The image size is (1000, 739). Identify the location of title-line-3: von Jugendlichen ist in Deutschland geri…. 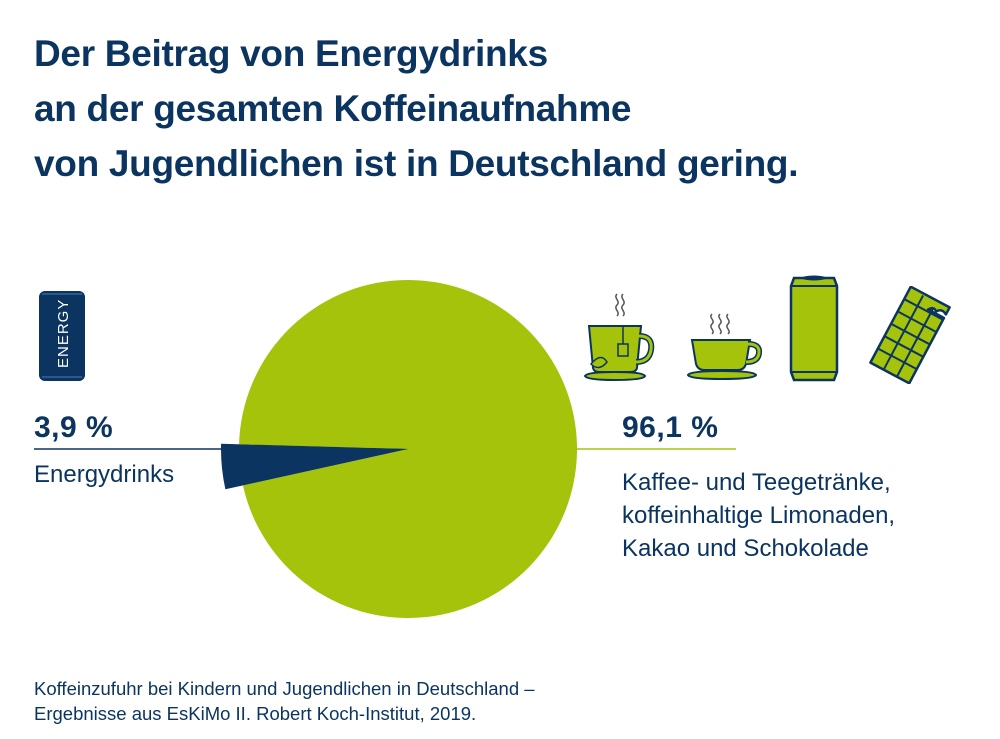
(416, 163).